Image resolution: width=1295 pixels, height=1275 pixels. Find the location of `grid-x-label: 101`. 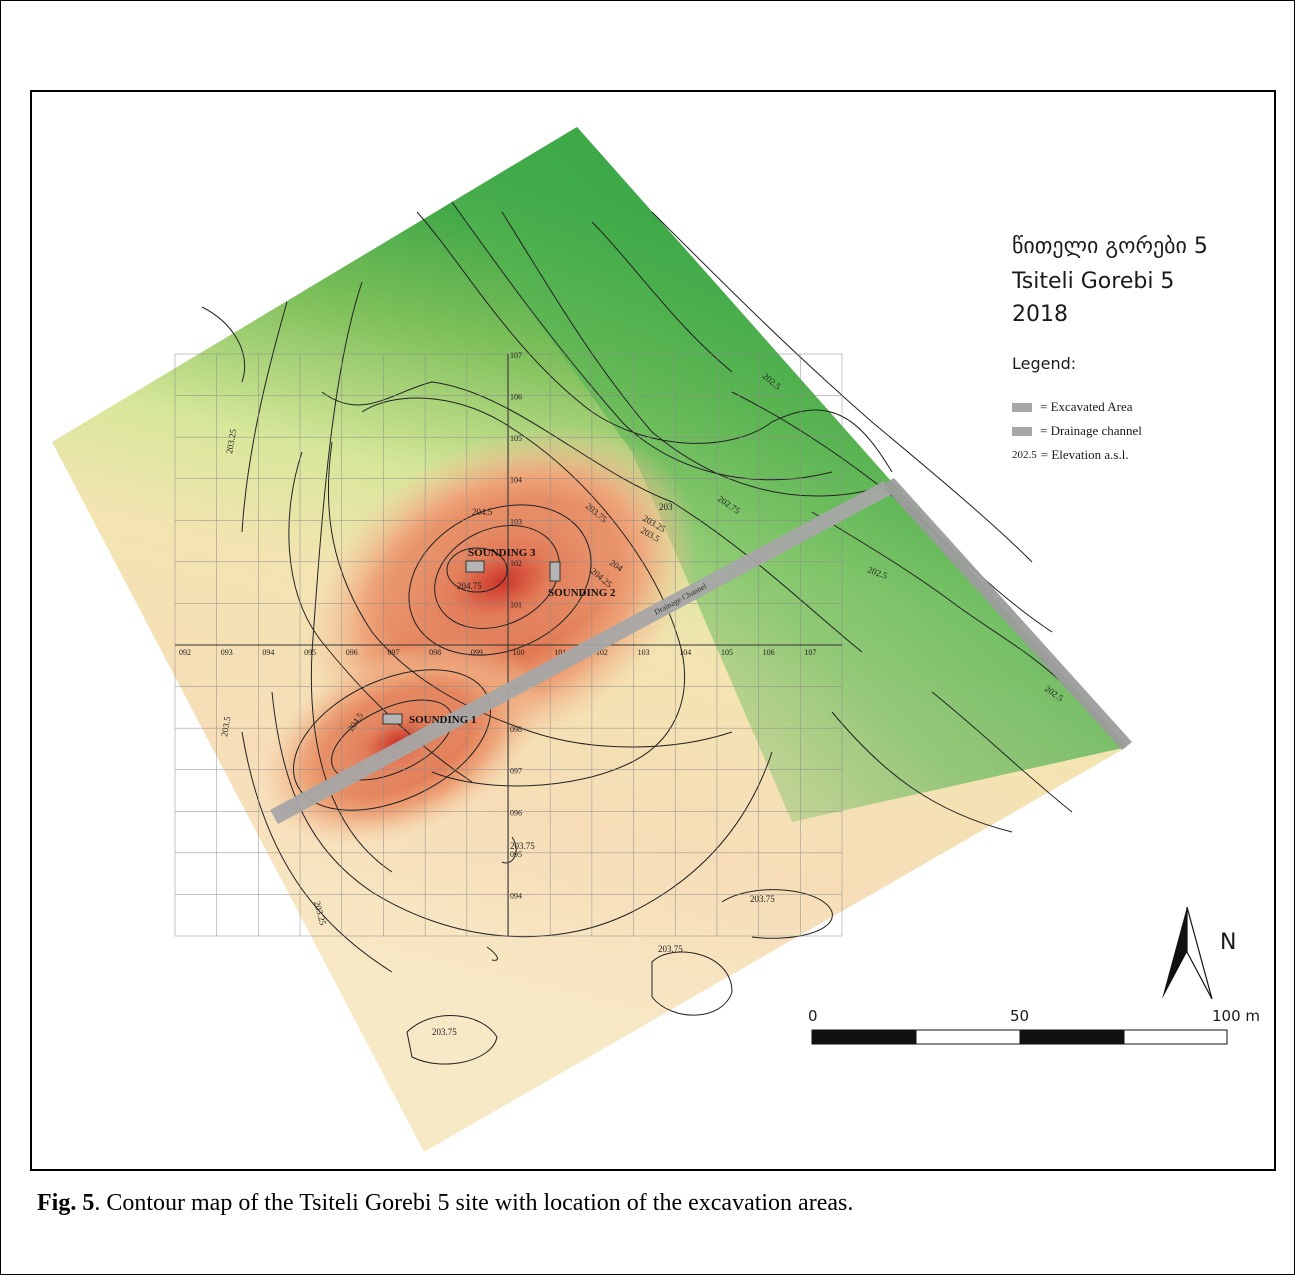

grid-x-label: 101 is located at coordinates (560, 652).